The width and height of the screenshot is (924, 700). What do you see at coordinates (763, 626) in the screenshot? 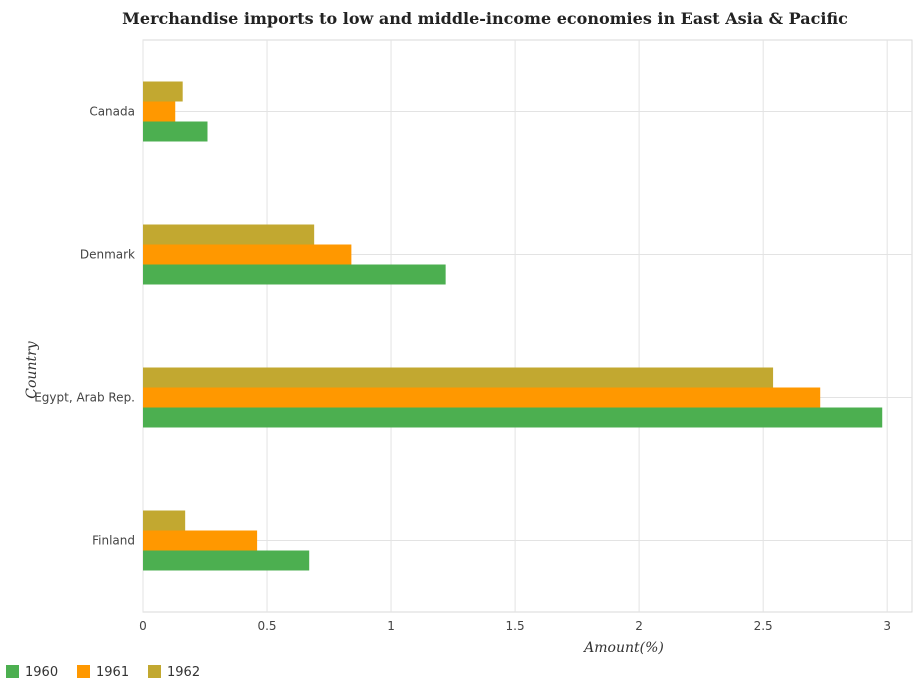
I see `x-tick-label: 2.5` at bounding box center [763, 626].